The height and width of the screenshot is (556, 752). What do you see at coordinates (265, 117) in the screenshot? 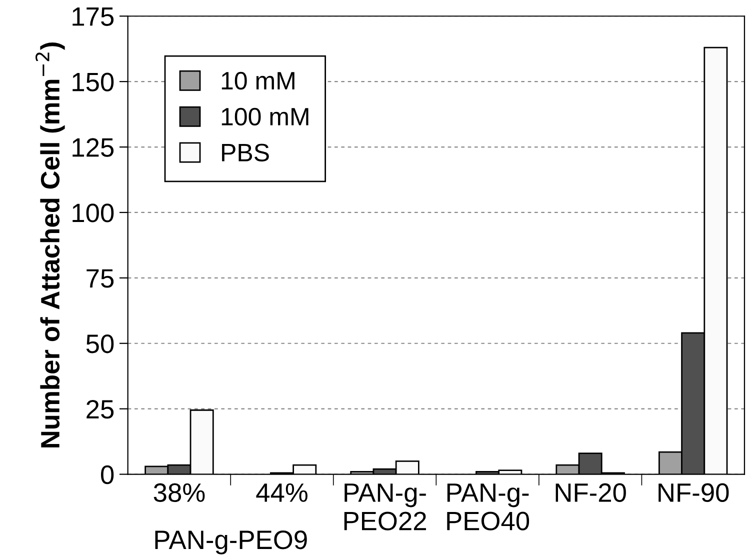
I see `legend-label: 100 mM` at bounding box center [265, 117].